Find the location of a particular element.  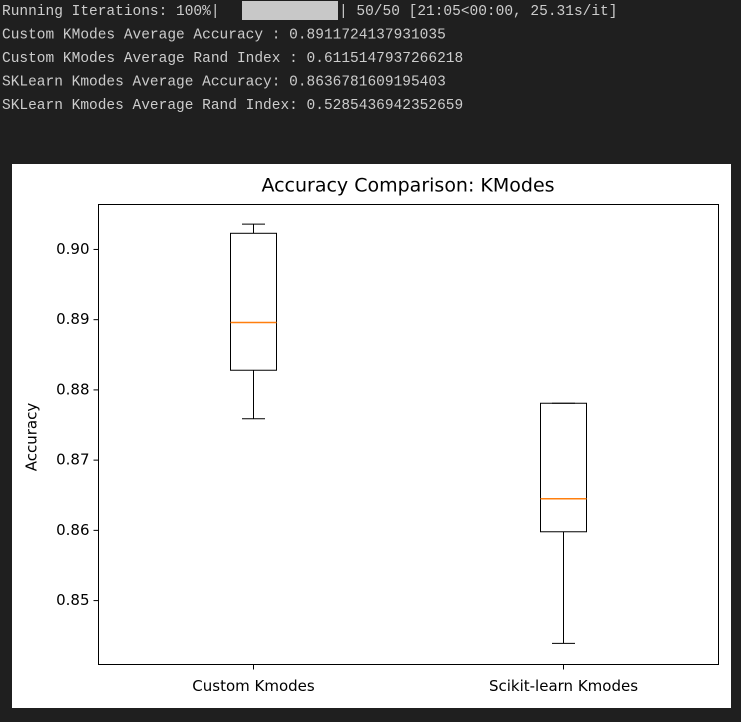

chart-title: Accuracy Comparison: KModes is located at coordinates (407, 186).